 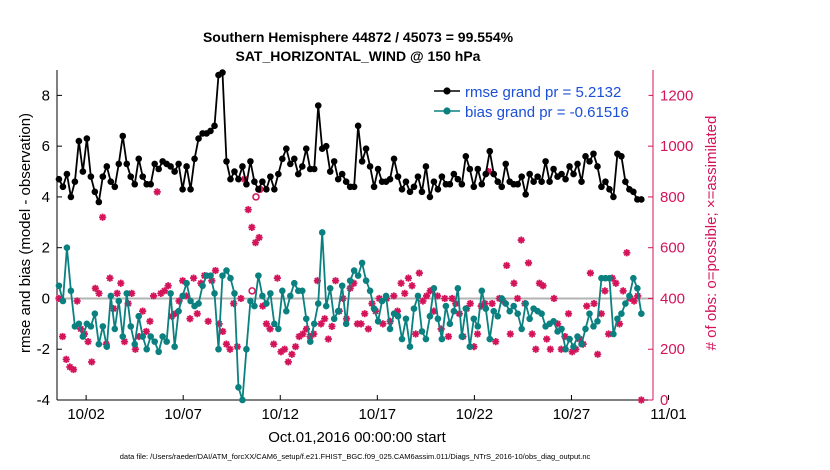 I want to click on legend-box, so click(x=539, y=101).